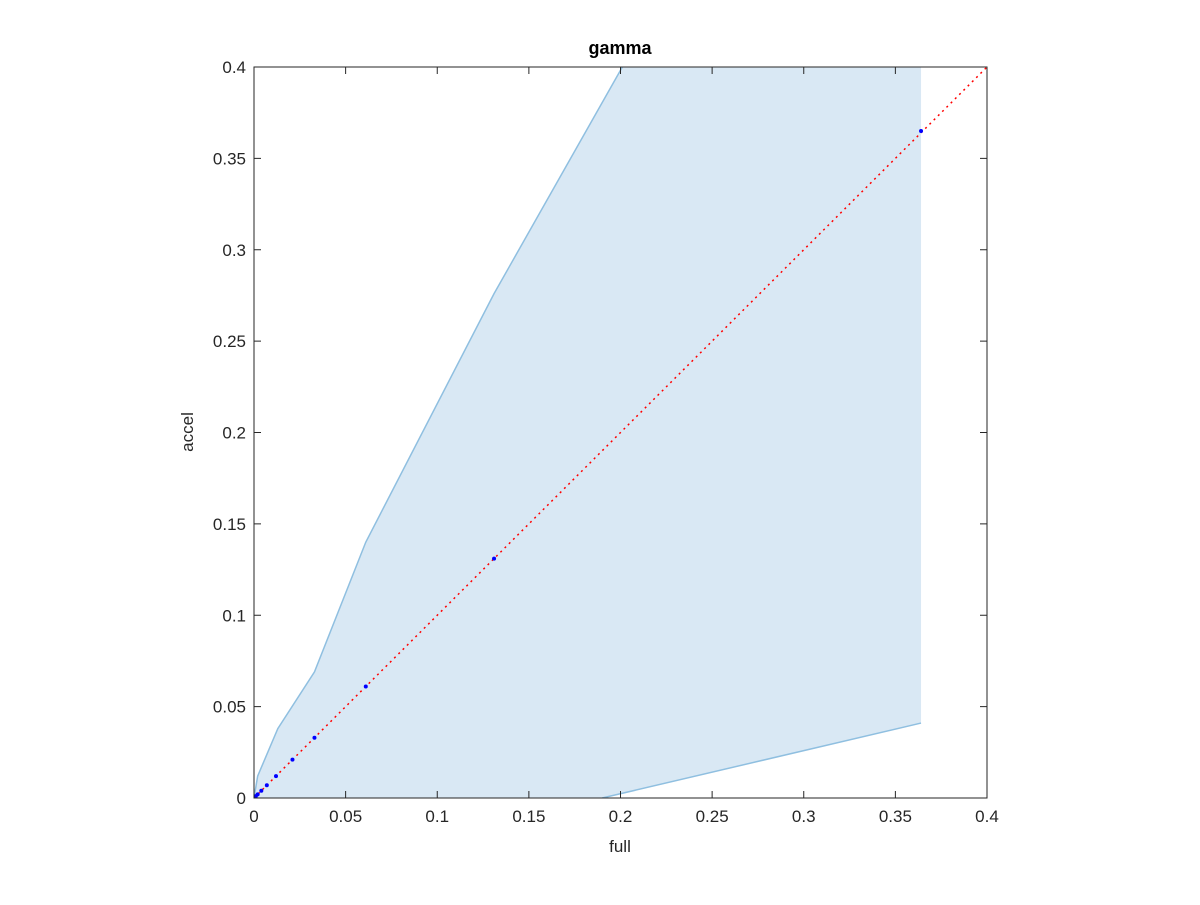  Describe the element at coordinates (987, 816) in the screenshot. I see `x-tick-label: 0.4` at that location.